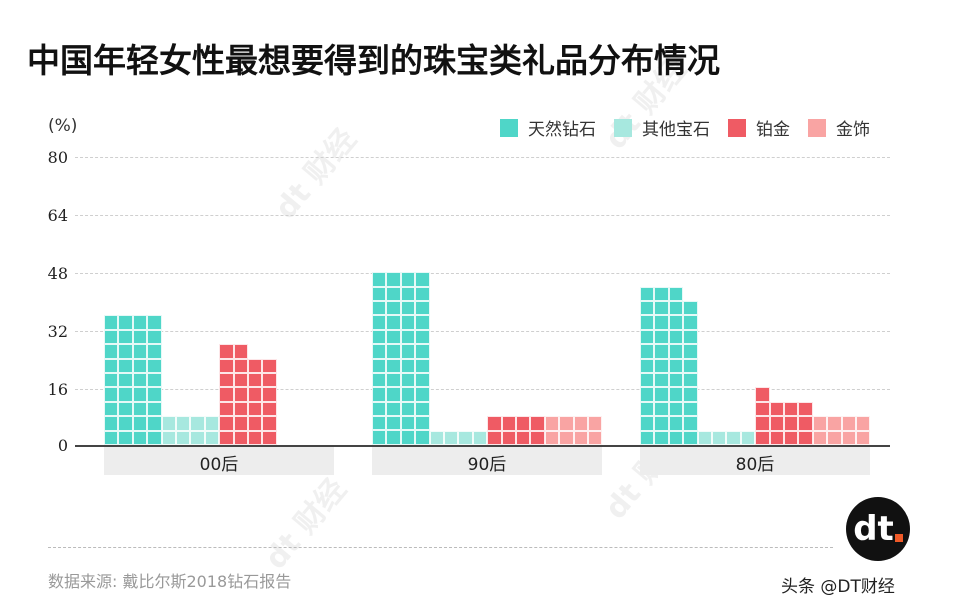  What do you see at coordinates (62, 445) in the screenshot?
I see `y-tick: 0` at bounding box center [62, 445].